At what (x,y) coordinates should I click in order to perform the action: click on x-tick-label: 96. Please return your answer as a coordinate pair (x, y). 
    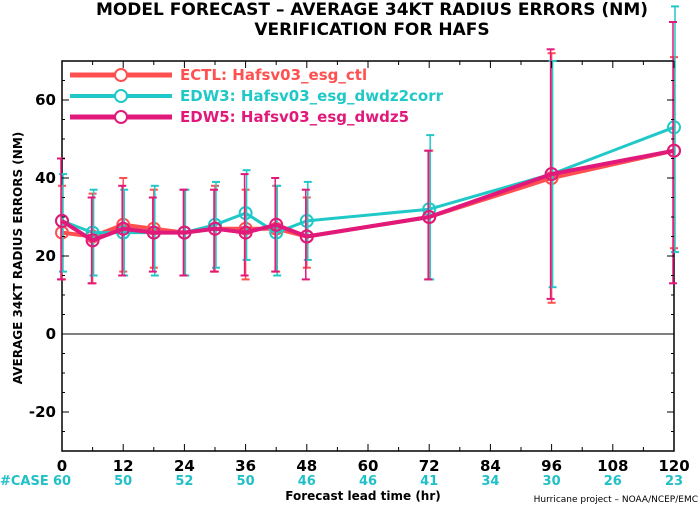
    Looking at the image, I should click on (551, 466).